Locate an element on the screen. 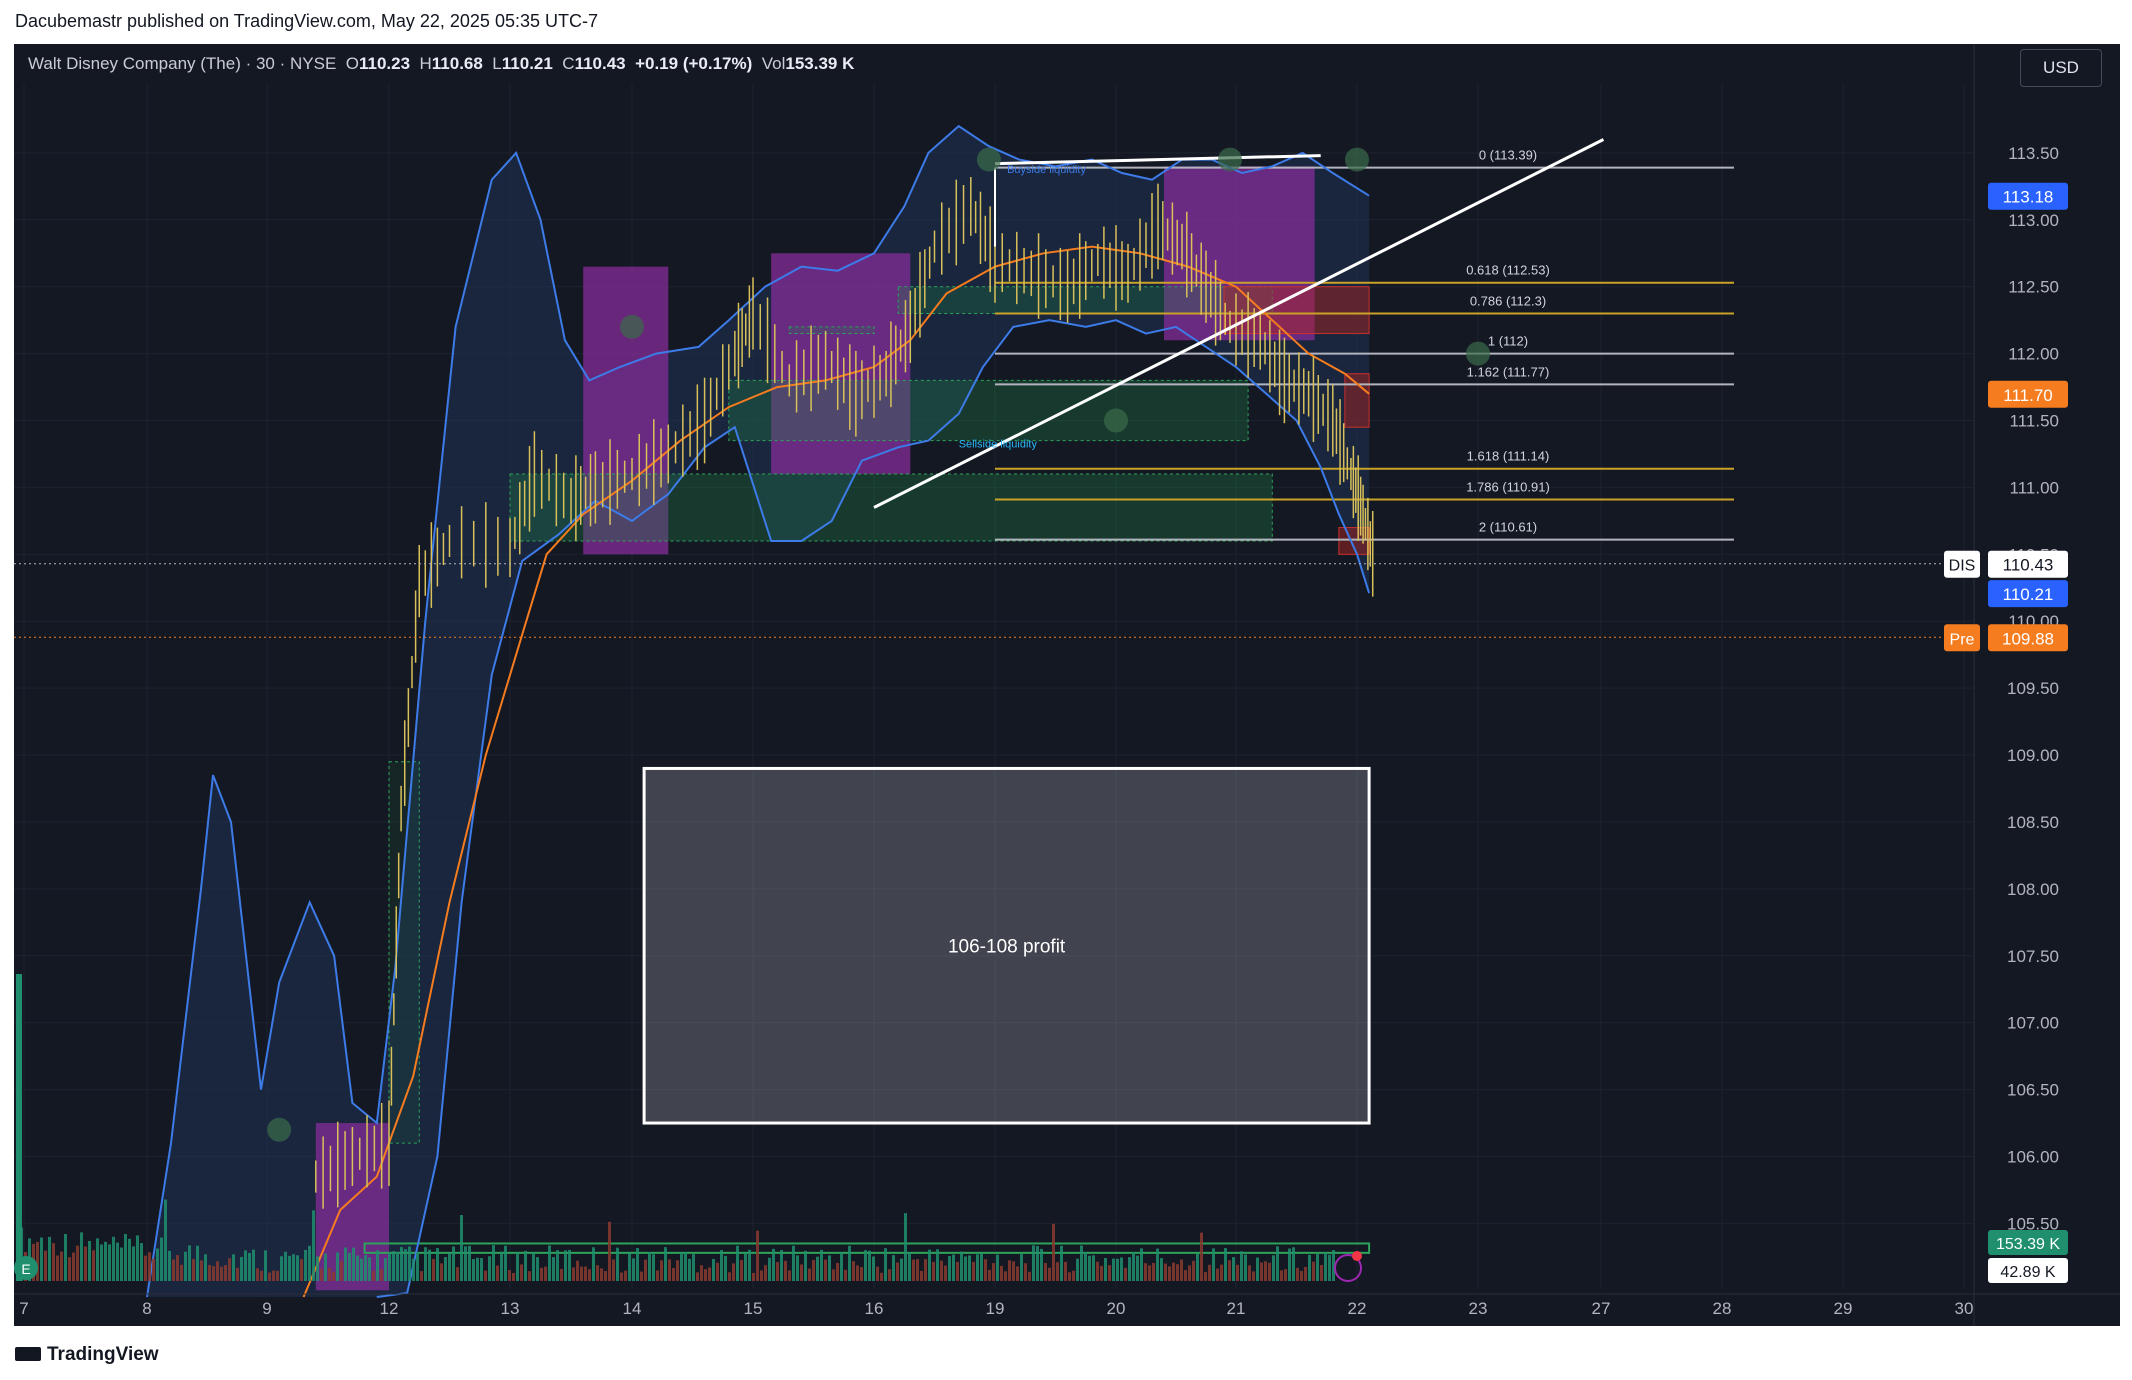 The width and height of the screenshot is (2132, 1380). trendlines is located at coordinates (1239, 323).